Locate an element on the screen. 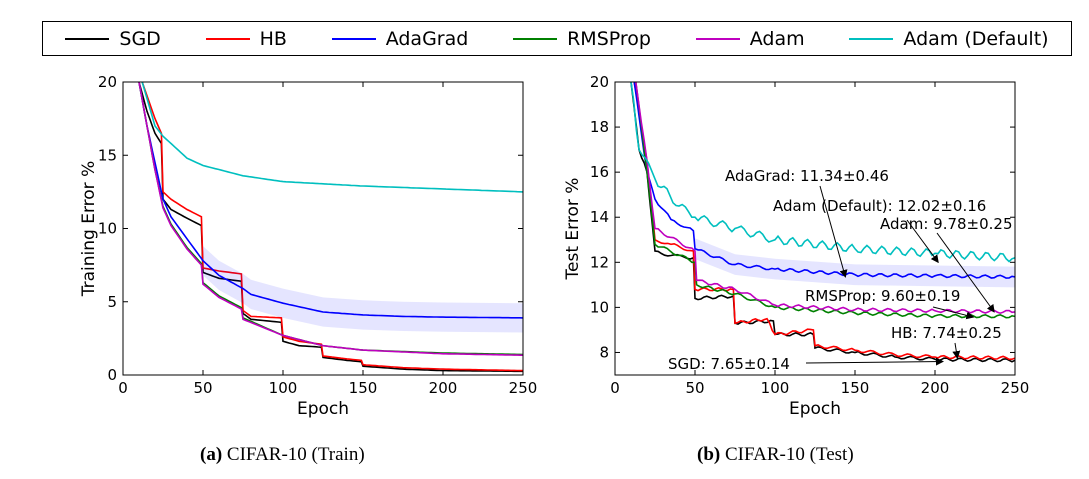 The image size is (1089, 479). y-axis-label: Training Error % is located at coordinates (89, 229).